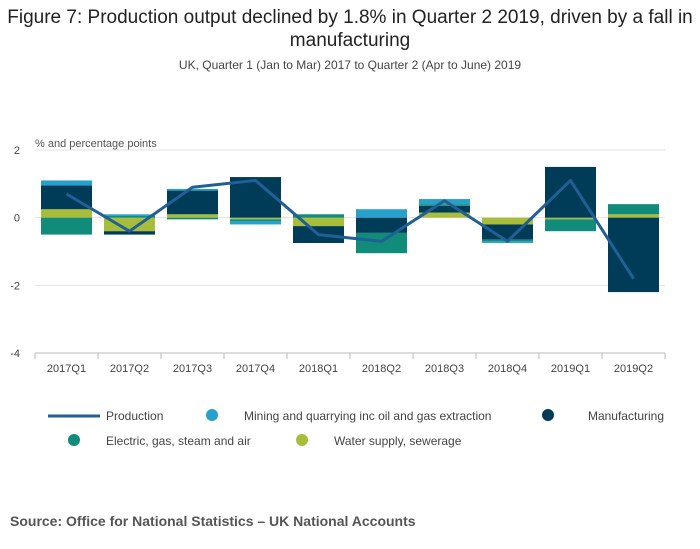 The width and height of the screenshot is (700, 549). What do you see at coordinates (255, 369) in the screenshot?
I see `x-tick-label: 2017Q4` at bounding box center [255, 369].